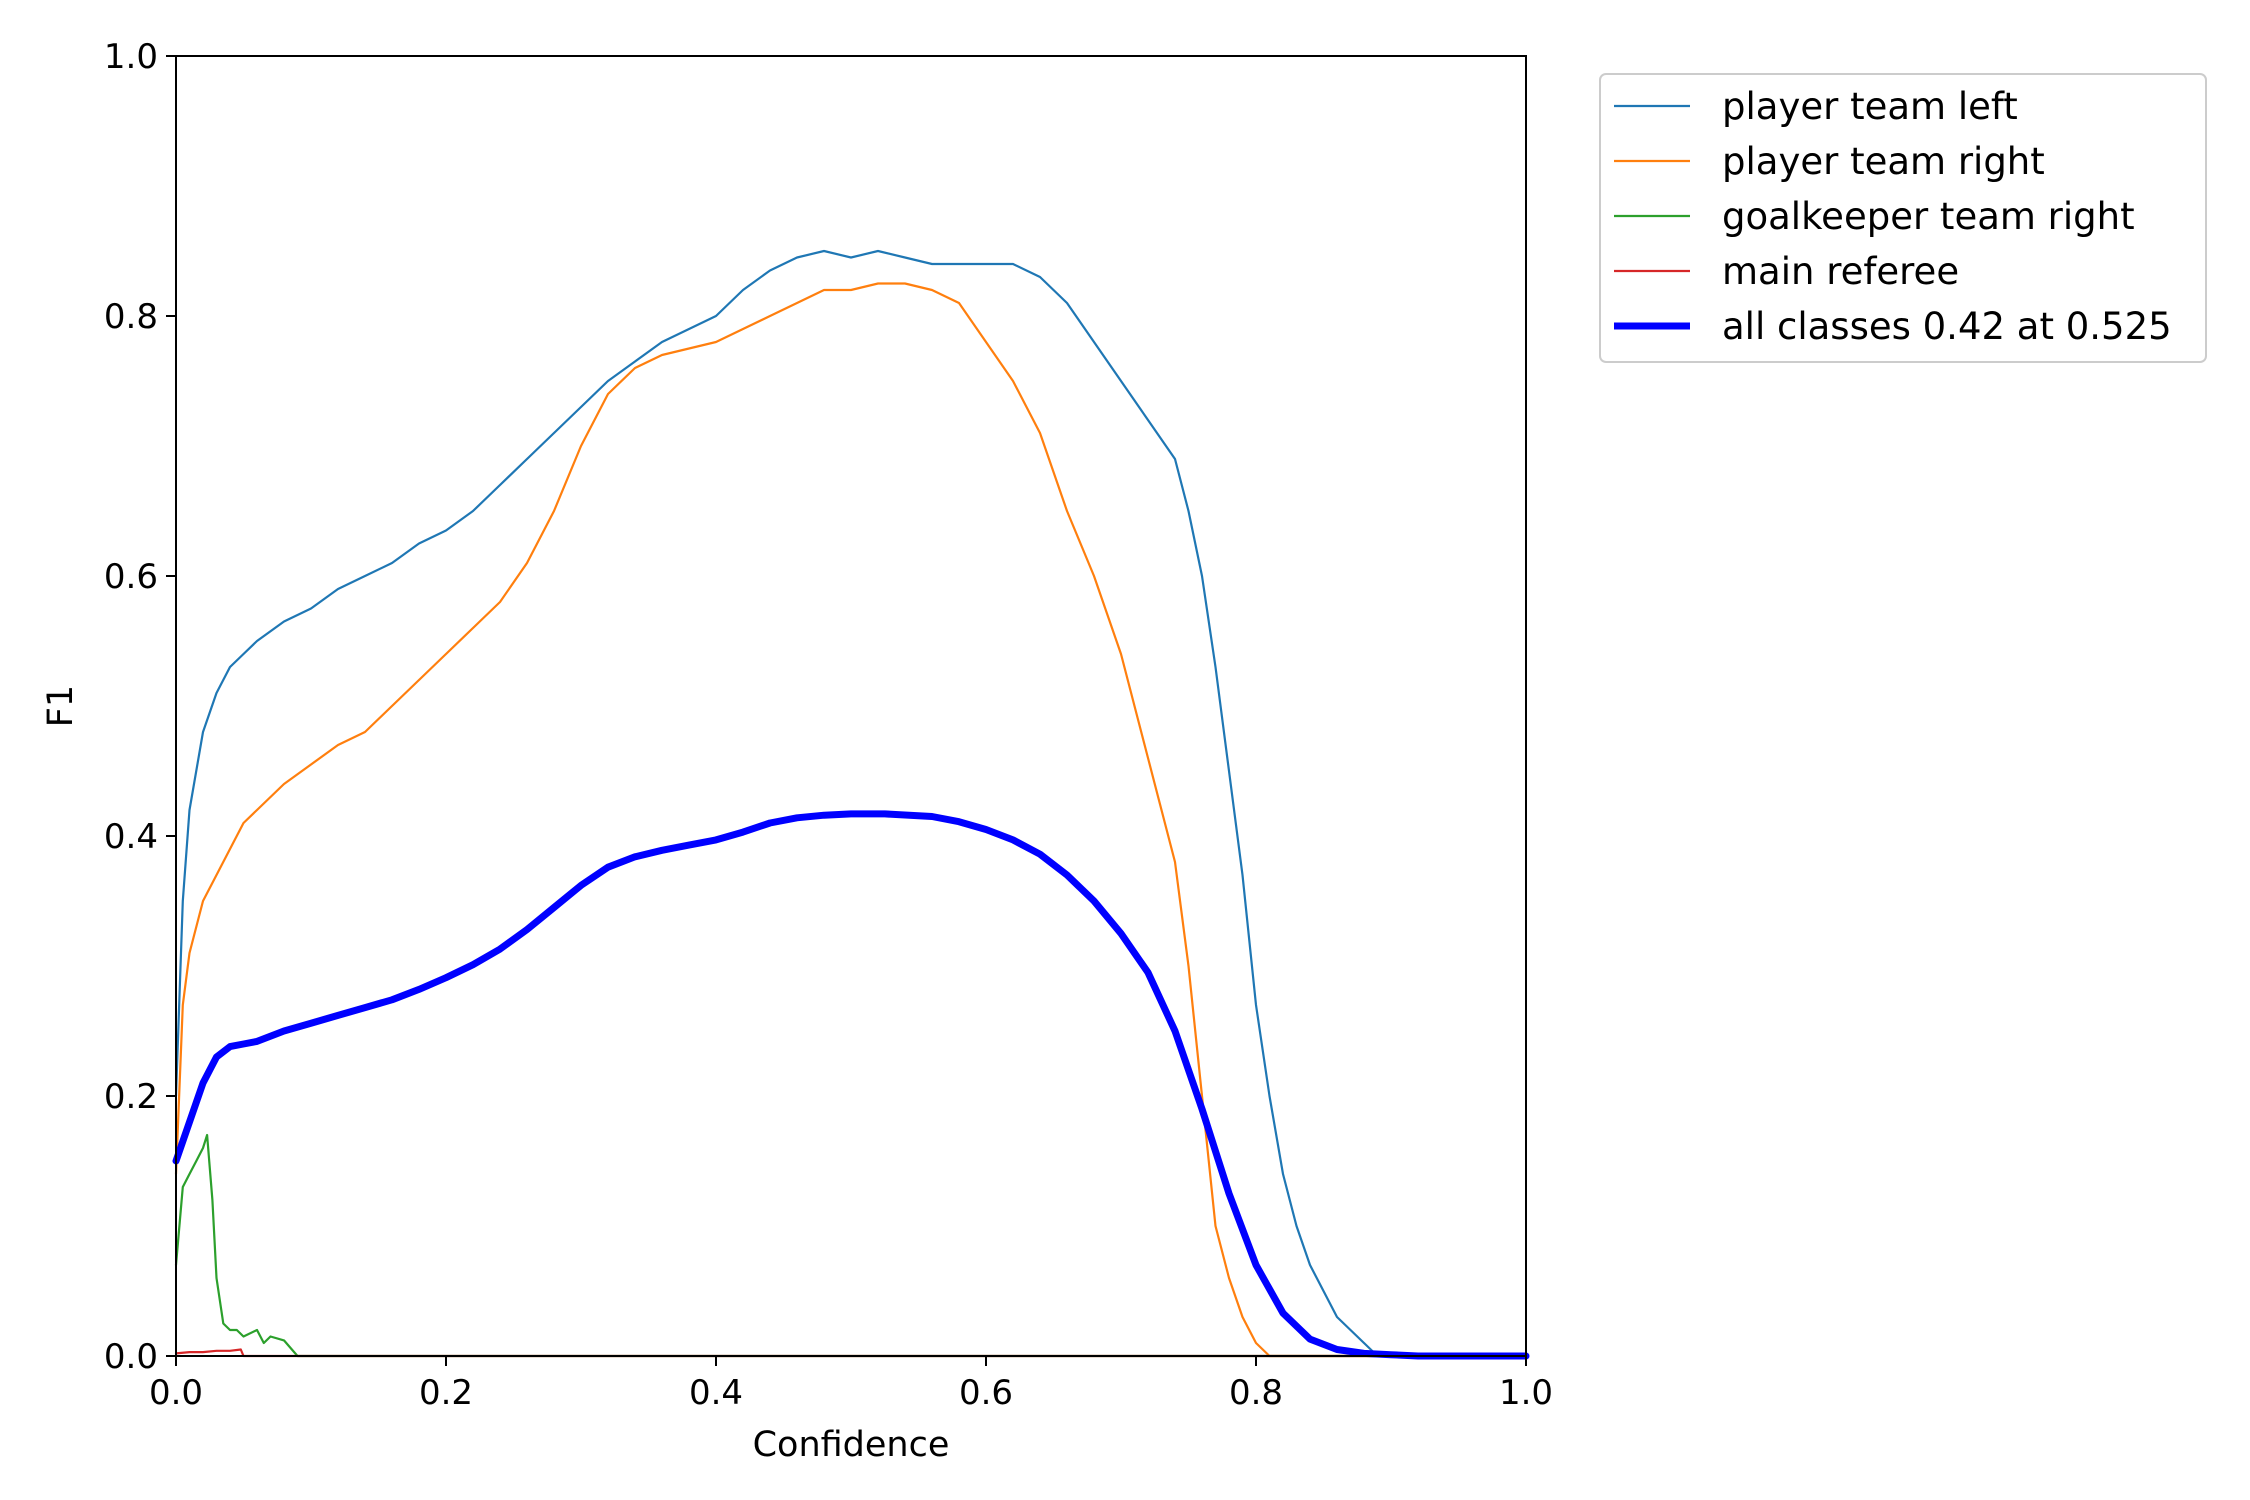 The image size is (2250, 1500). Describe the element at coordinates (1883, 161) in the screenshot. I see `legend-label-1: player team right` at that location.